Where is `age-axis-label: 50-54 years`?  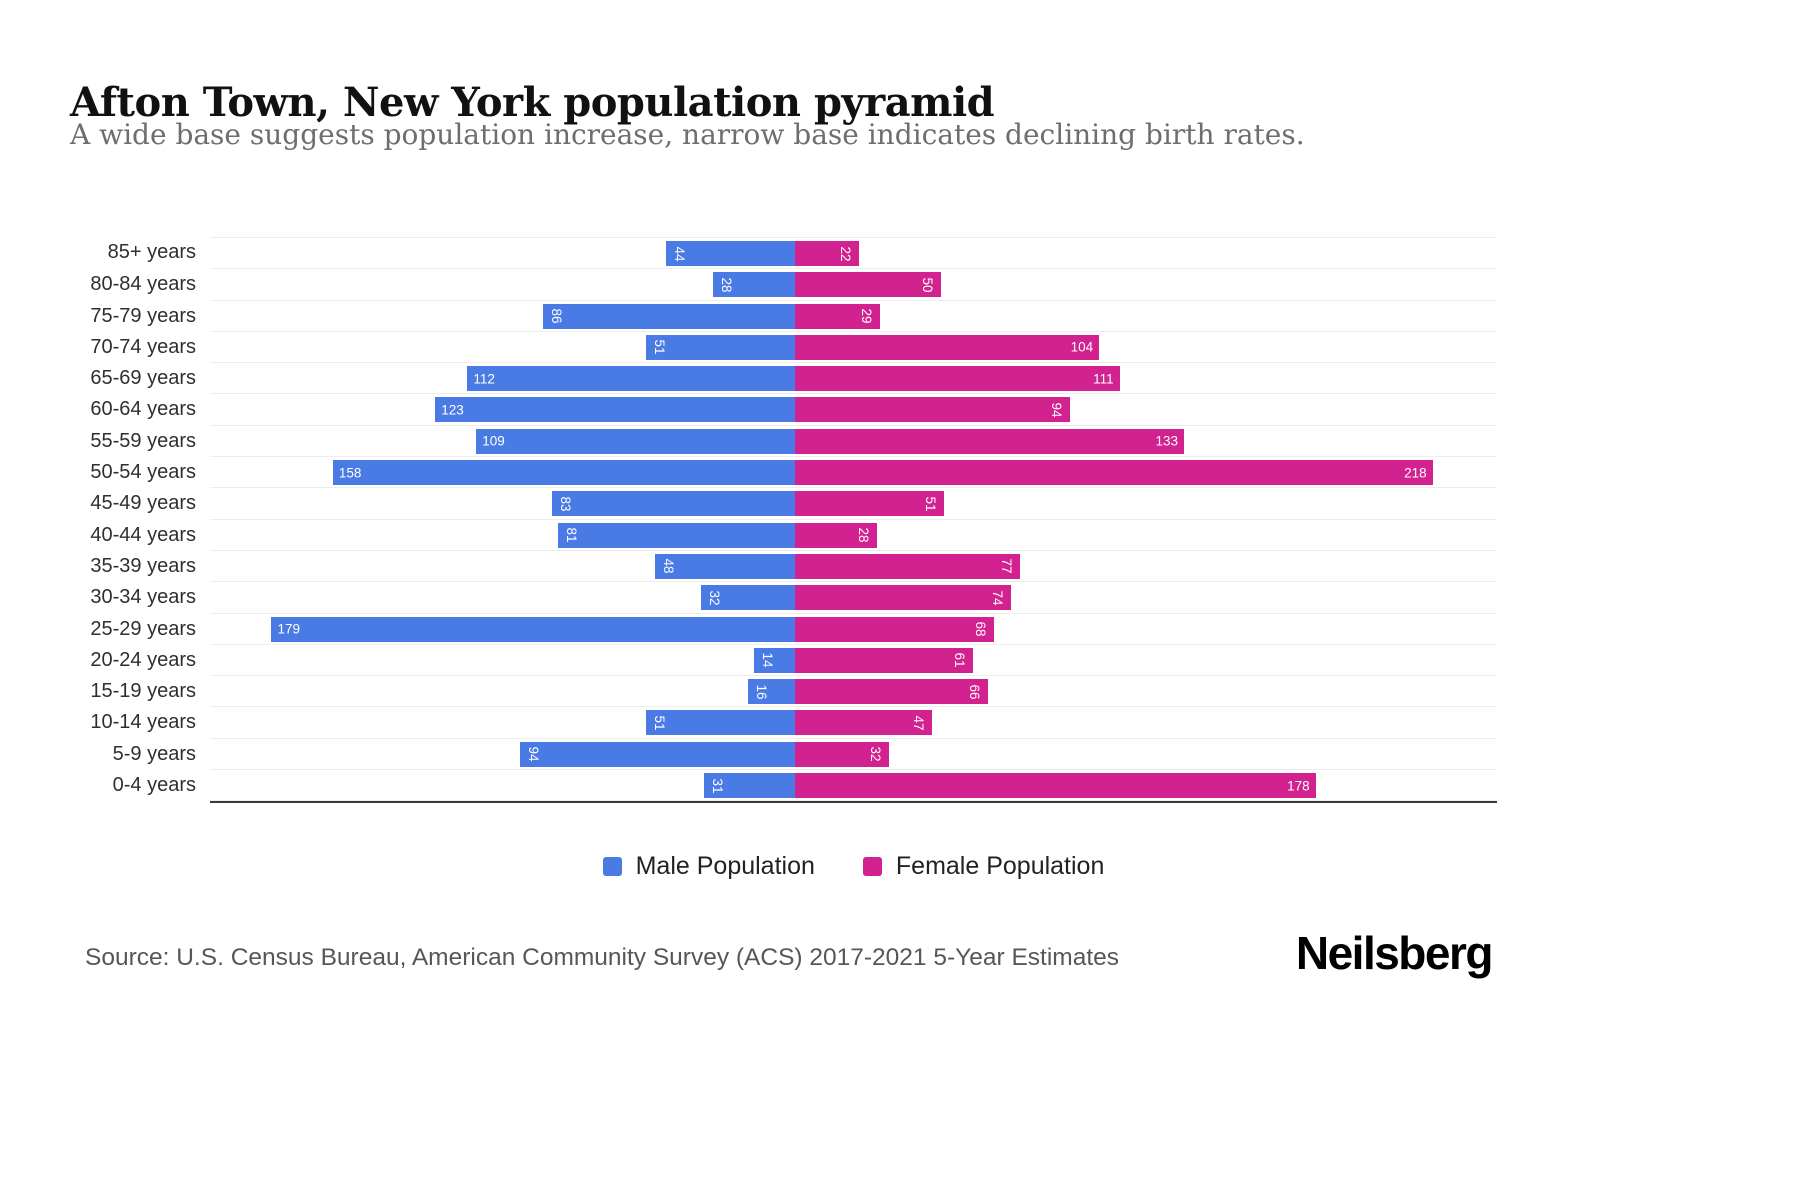 age-axis-label: 50-54 years is located at coordinates (143, 472).